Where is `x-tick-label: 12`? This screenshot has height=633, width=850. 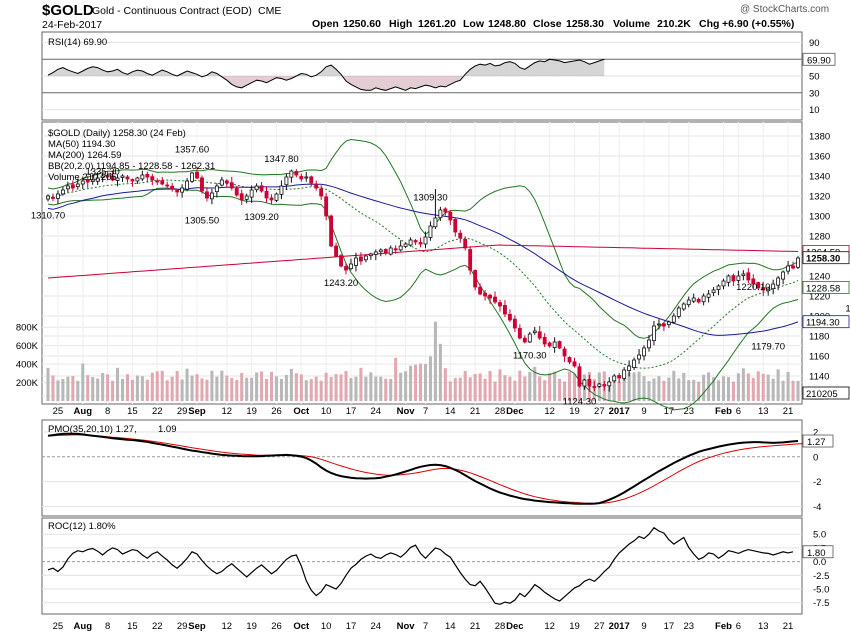
x-tick-label: 12 is located at coordinates (227, 626).